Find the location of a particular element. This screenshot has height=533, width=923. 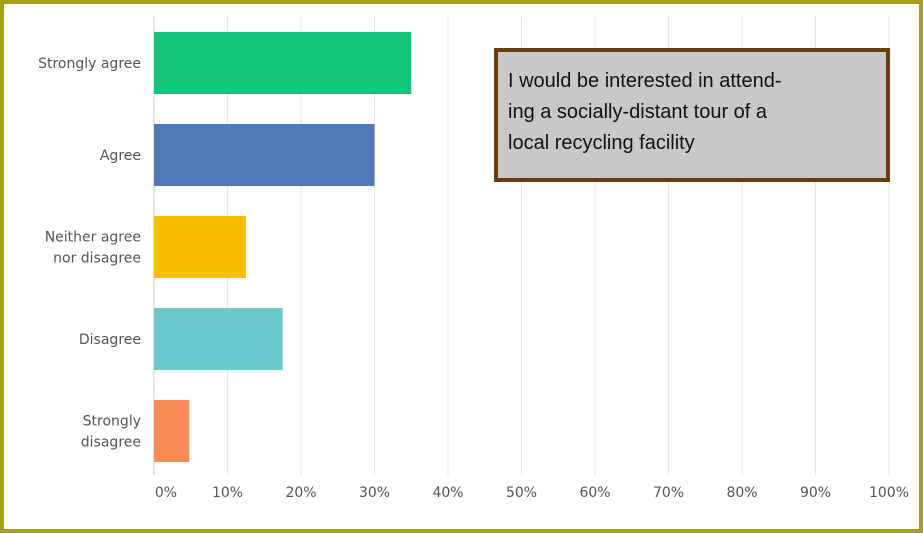

x-tick-label: 50% is located at coordinates (521, 493).